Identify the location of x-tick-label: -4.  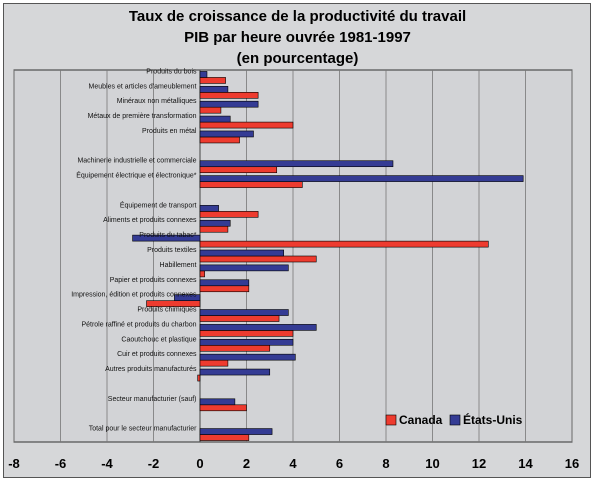
(107, 463).